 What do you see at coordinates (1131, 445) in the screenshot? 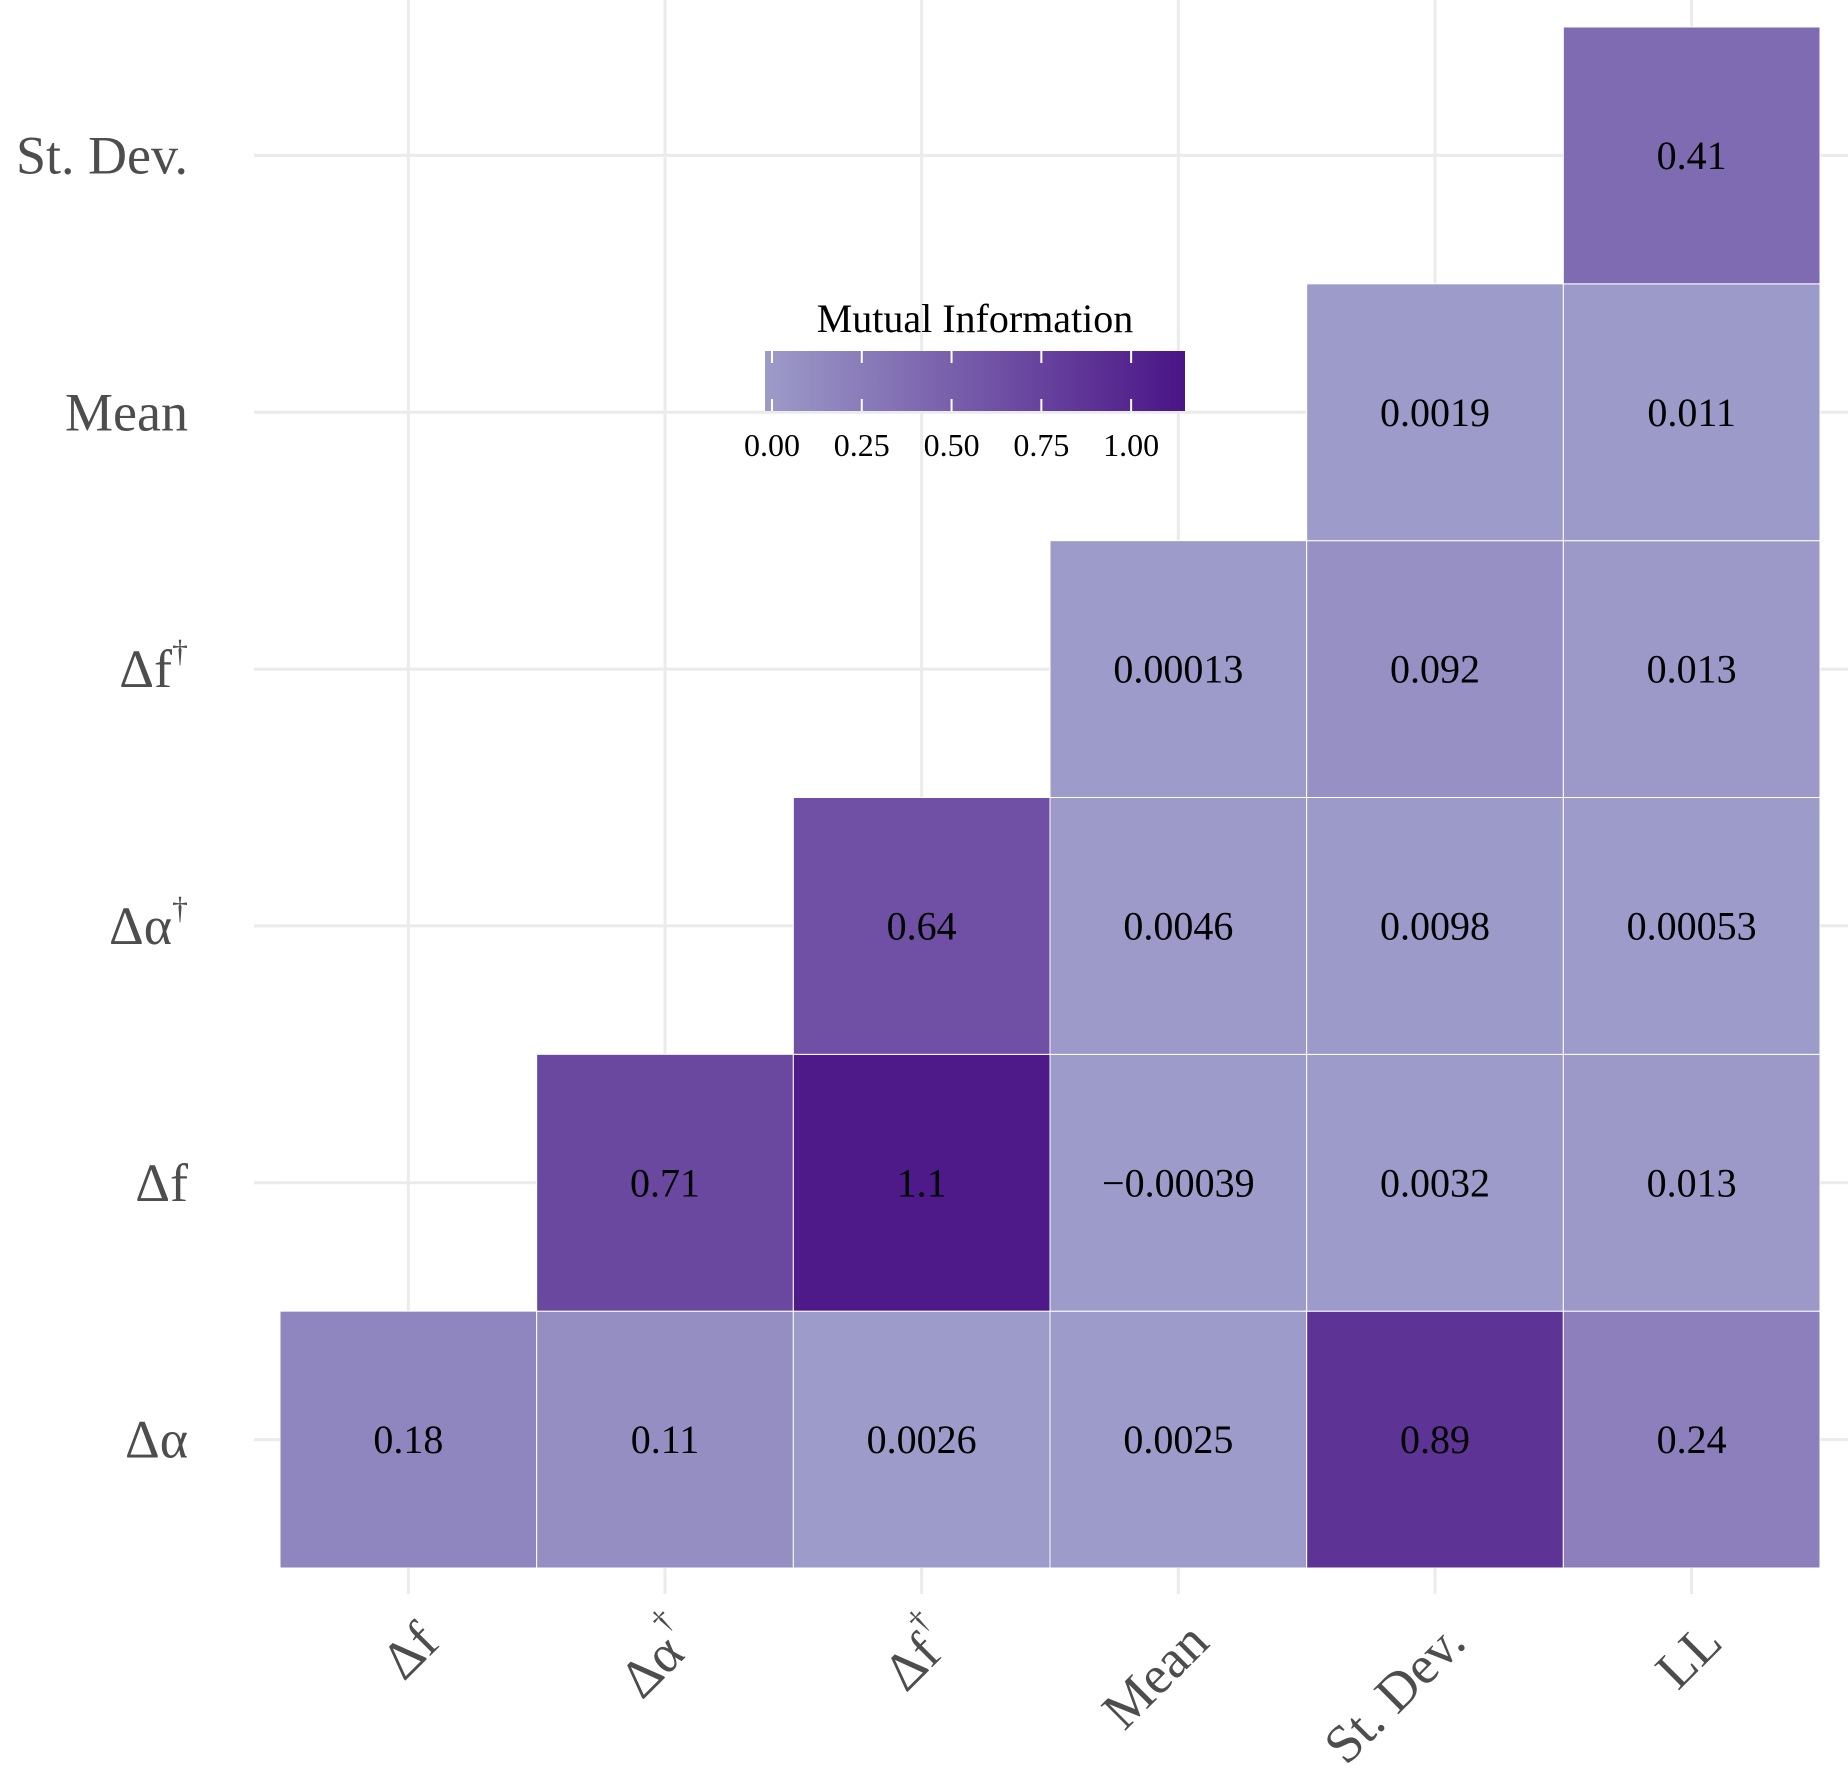
I see `legend-tick-label-4: 1.00` at bounding box center [1131, 445].